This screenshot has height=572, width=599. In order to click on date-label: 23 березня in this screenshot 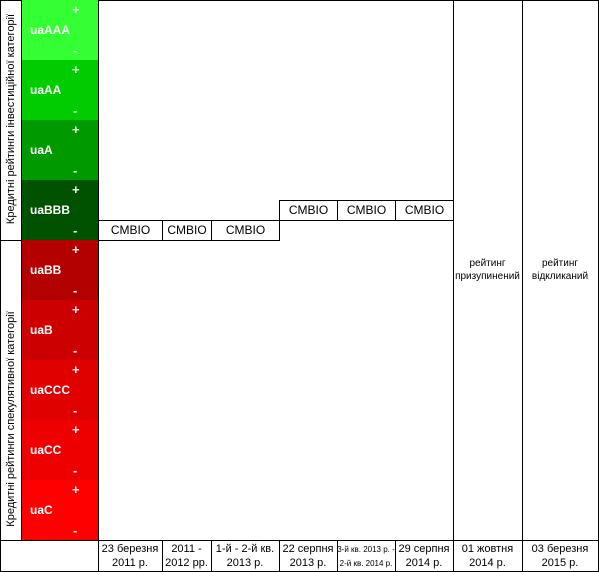, I will do `click(130, 549)`.